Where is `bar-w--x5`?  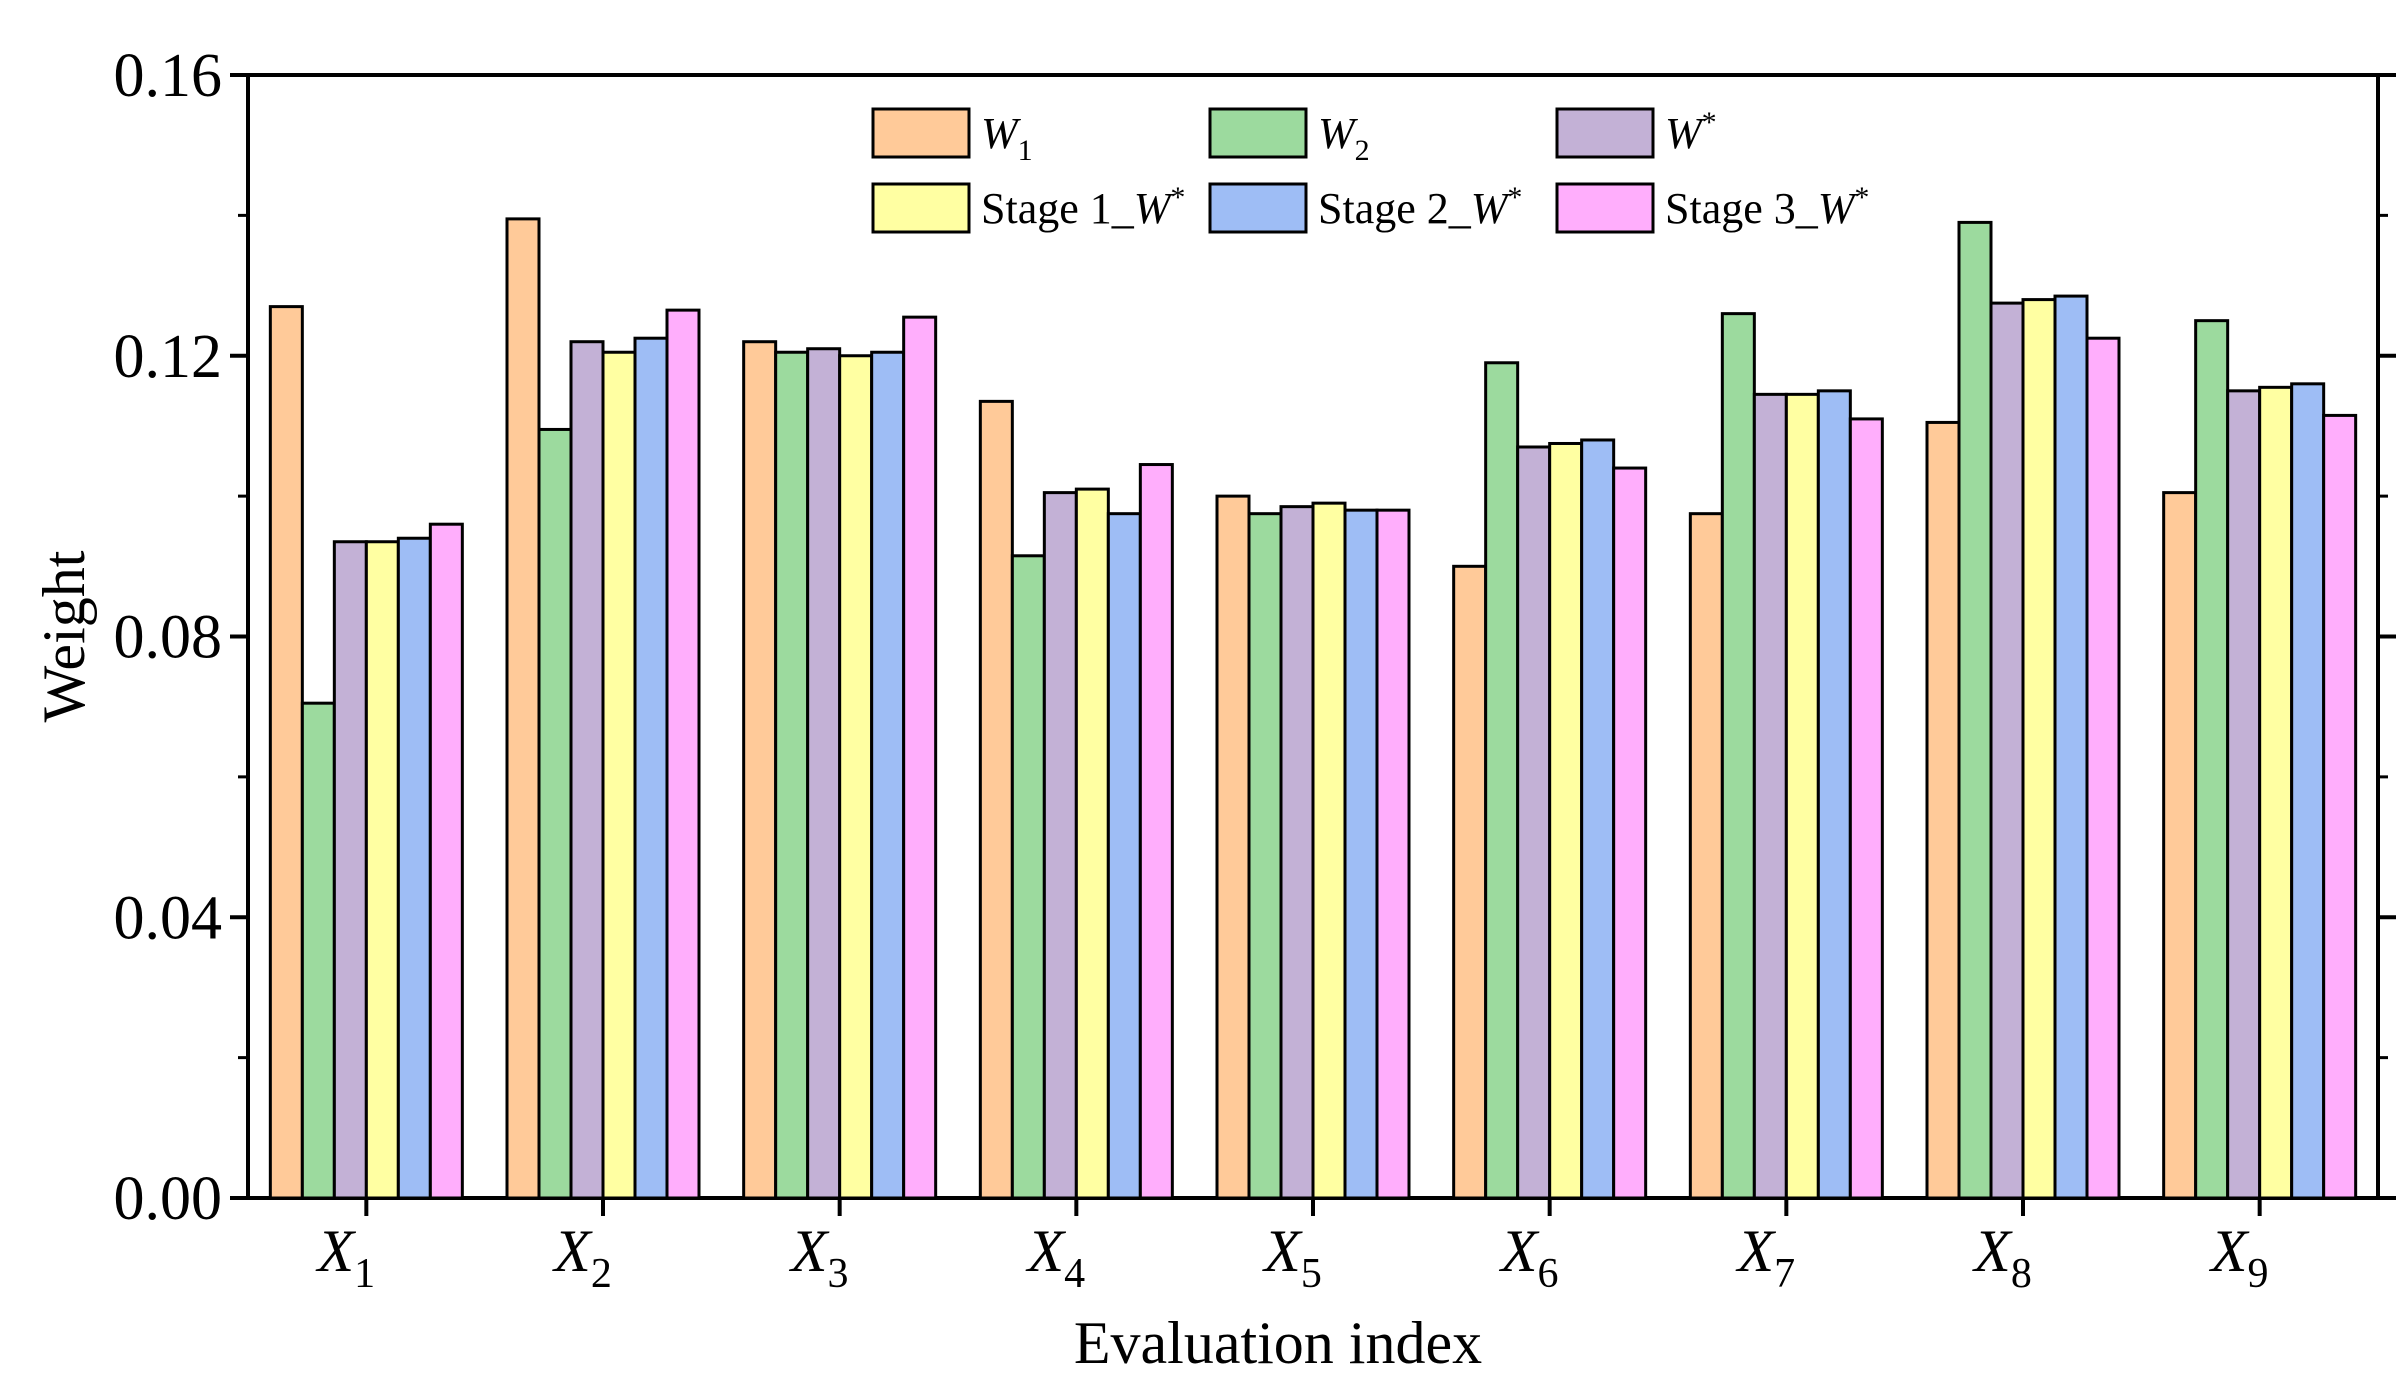
bar-w--x5 is located at coordinates (1297, 852).